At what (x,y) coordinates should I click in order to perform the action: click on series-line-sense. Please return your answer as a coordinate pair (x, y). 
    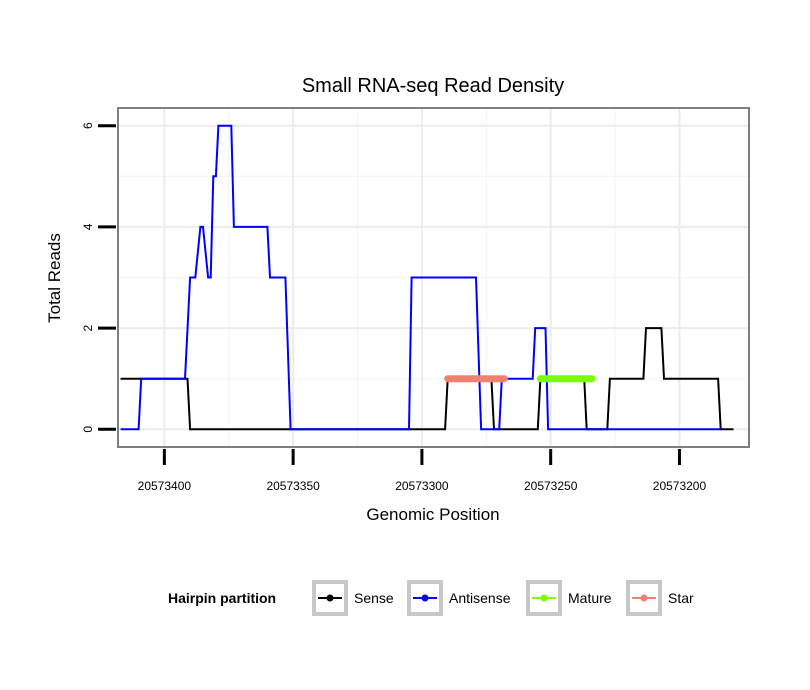
    Looking at the image, I should click on (427, 379).